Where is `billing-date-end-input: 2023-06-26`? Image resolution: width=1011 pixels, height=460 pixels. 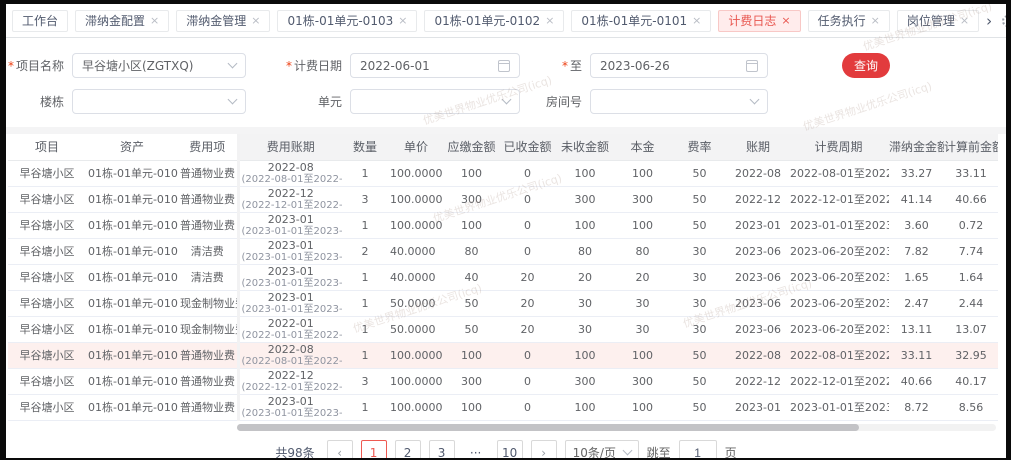
billing-date-end-input: 2023-06-26 is located at coordinates (679, 65).